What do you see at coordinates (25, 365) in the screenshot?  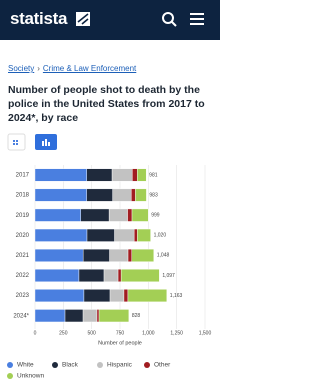 I see `legend-label: White` at bounding box center [25, 365].